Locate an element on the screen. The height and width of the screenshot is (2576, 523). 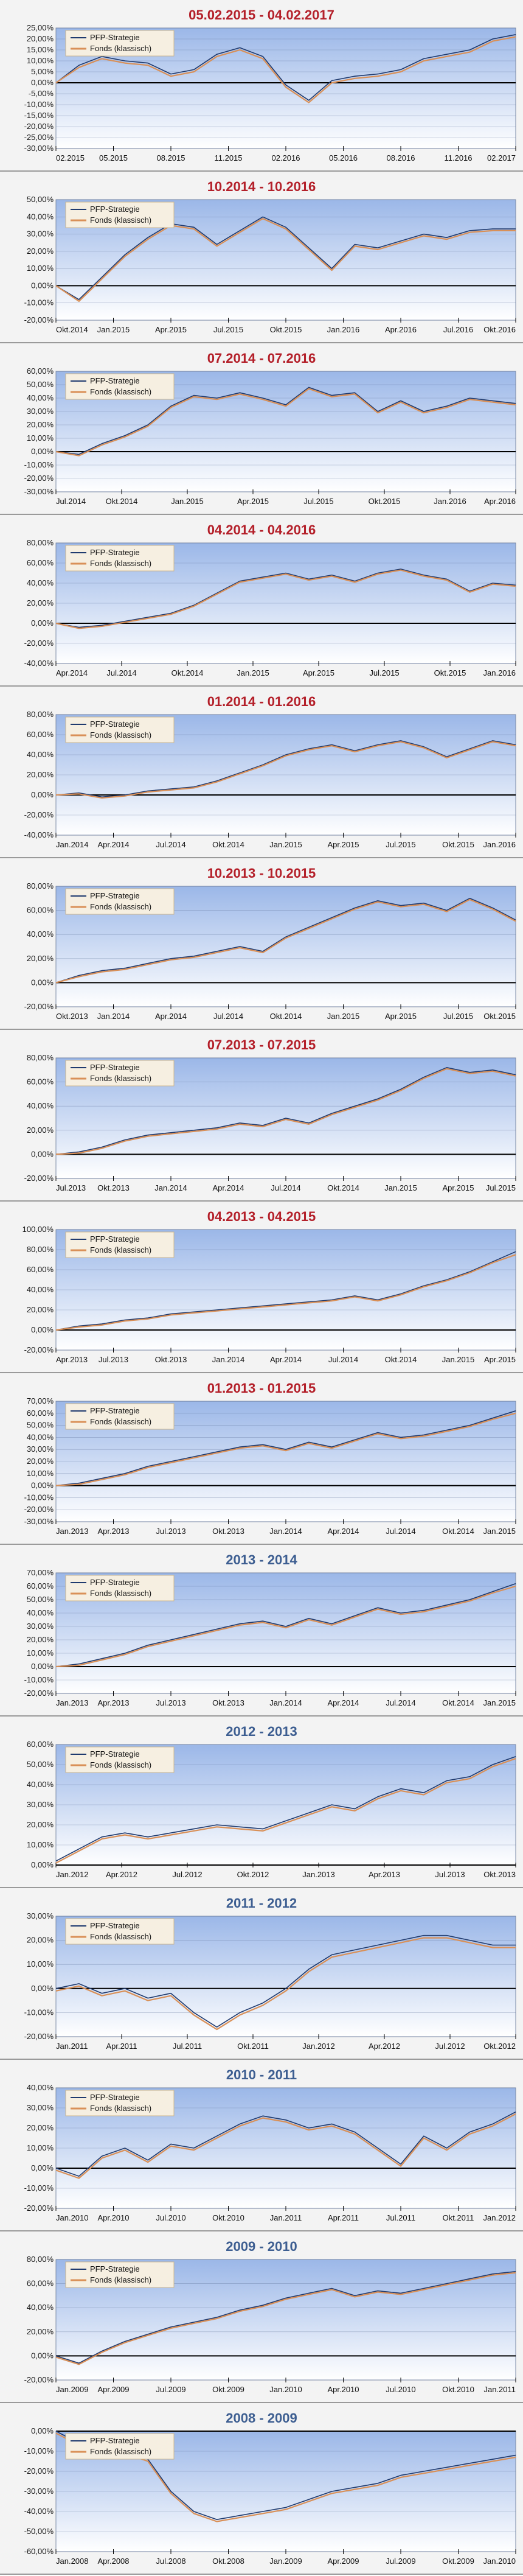
chart-title: 04.2014 - 04.2016 is located at coordinates (261, 529).